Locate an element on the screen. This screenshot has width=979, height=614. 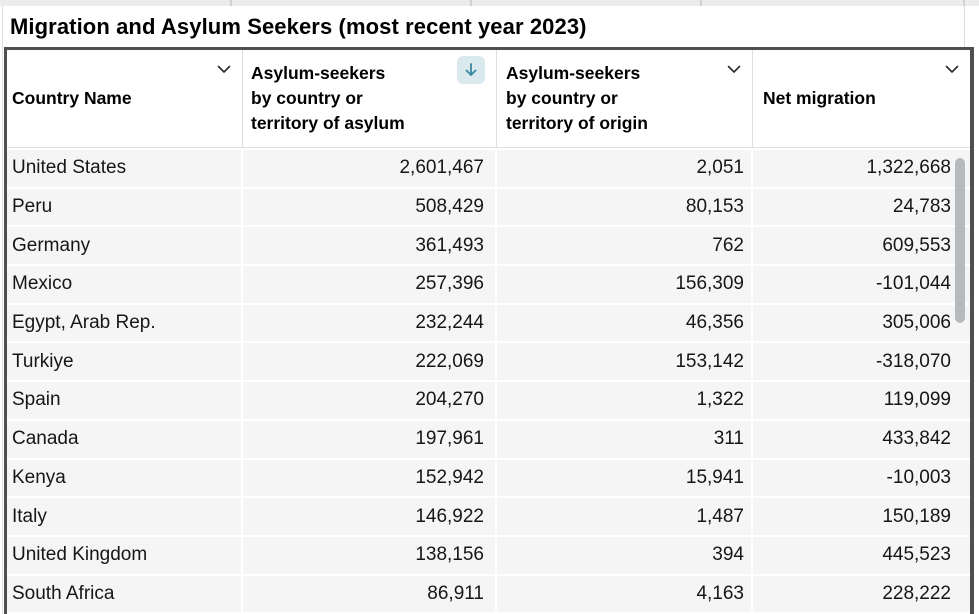
value-cell: -318,070 is located at coordinates (861, 362).